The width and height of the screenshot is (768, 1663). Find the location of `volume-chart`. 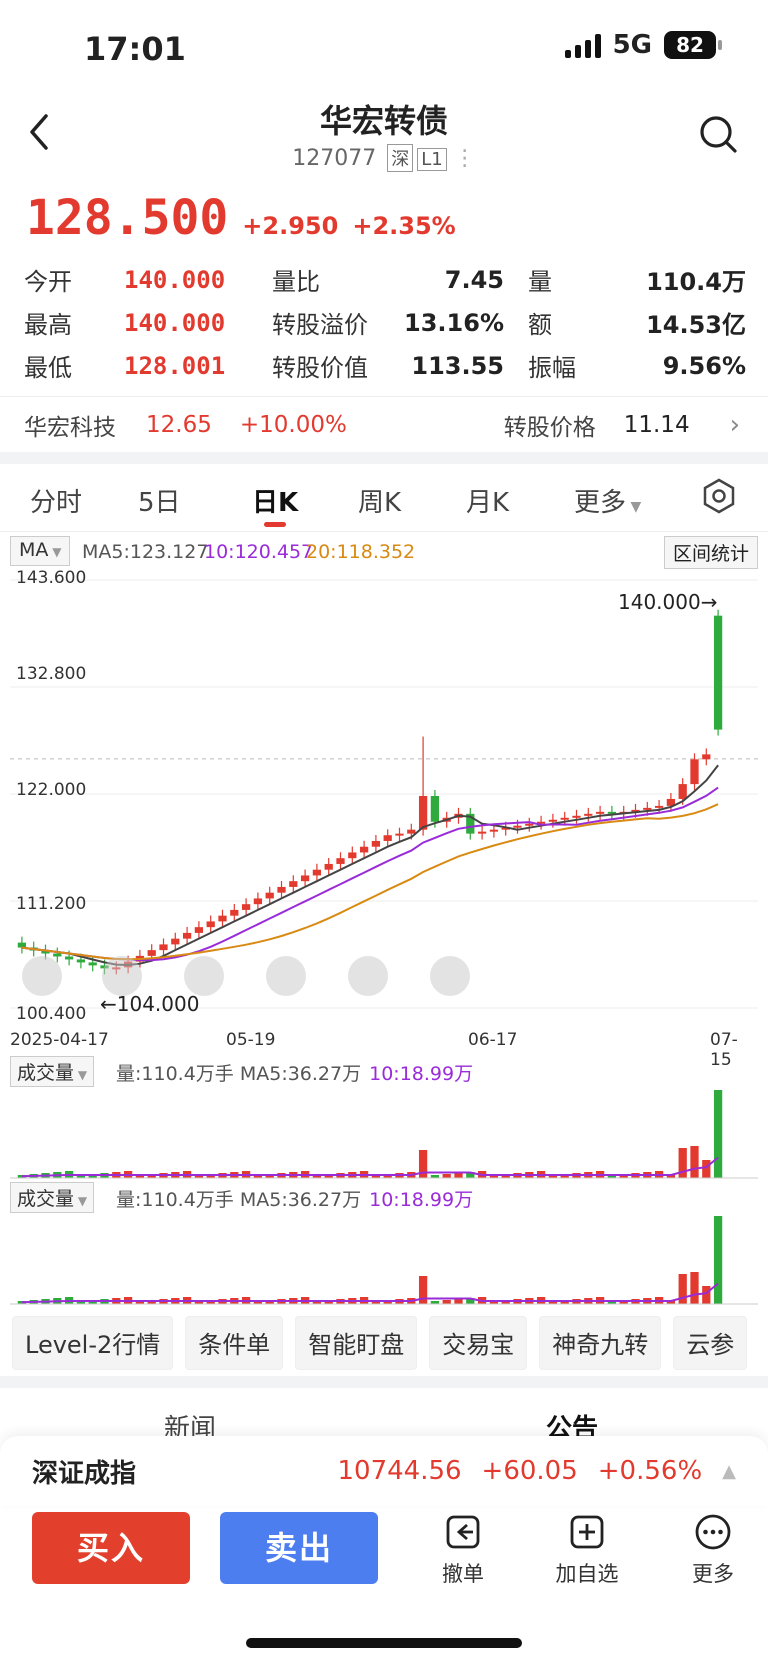

volume-chart is located at coordinates (384, 1260).